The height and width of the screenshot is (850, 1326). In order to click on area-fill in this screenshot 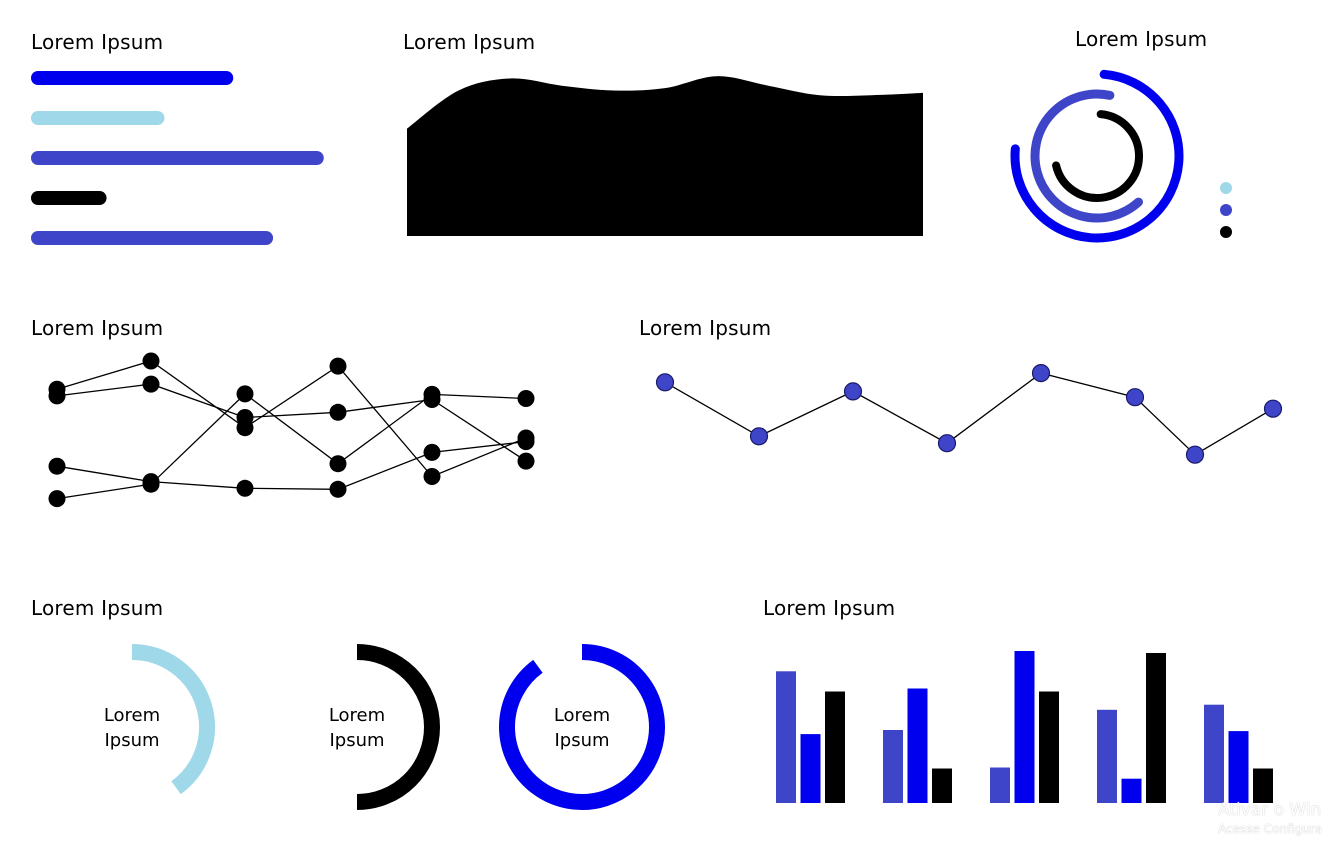, I will do `click(665, 156)`.